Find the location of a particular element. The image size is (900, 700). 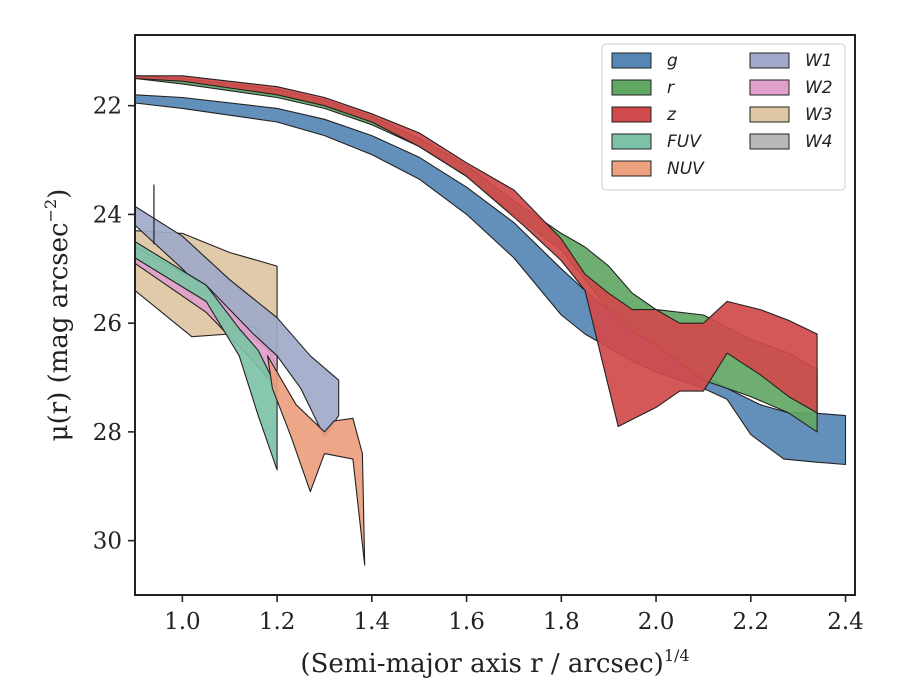

legend-swatch-z is located at coordinates (631, 114).